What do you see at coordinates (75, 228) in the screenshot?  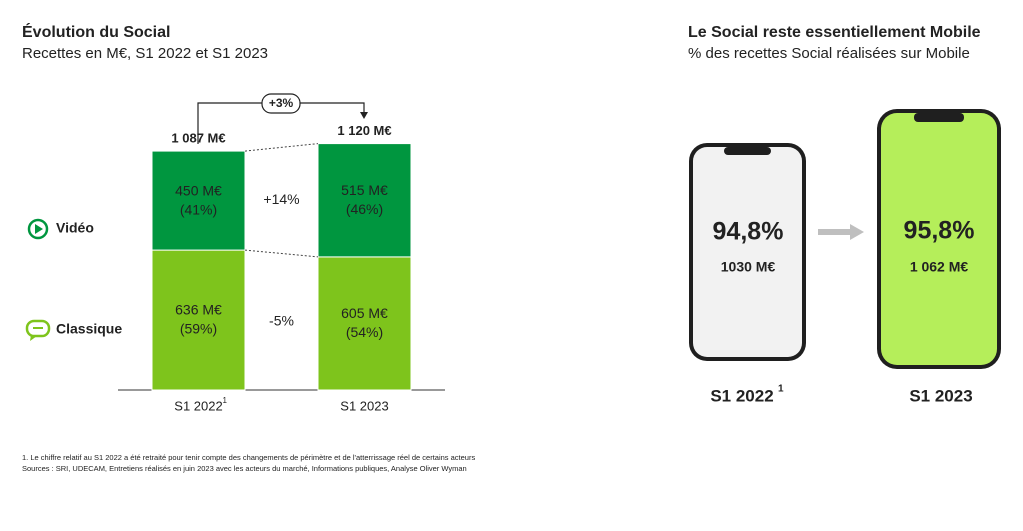 I see `legend-label: Vidéo` at bounding box center [75, 228].